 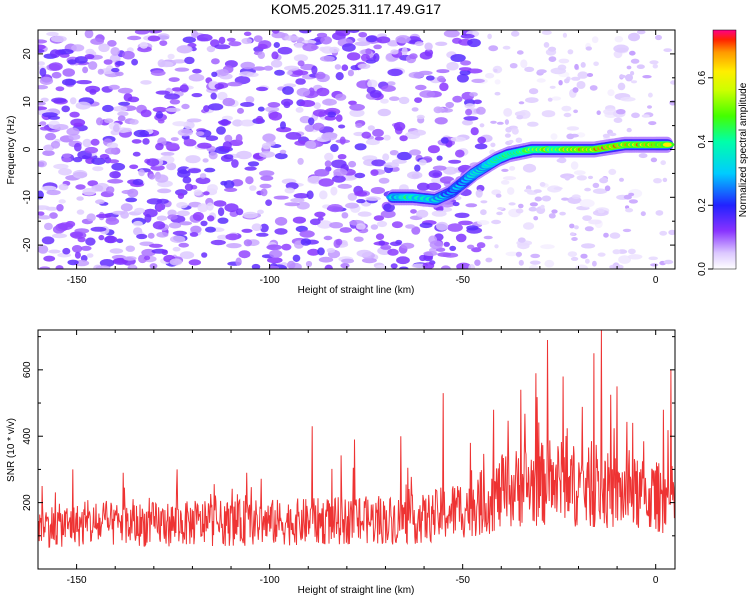 What do you see at coordinates (27, 502) in the screenshot?
I see `y-tick-label: 200` at bounding box center [27, 502].